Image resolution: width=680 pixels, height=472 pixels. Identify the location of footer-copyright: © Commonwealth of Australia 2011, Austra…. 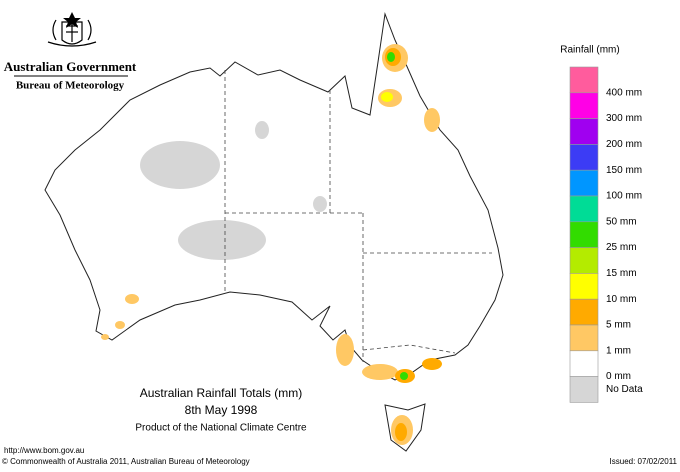
(126, 461).